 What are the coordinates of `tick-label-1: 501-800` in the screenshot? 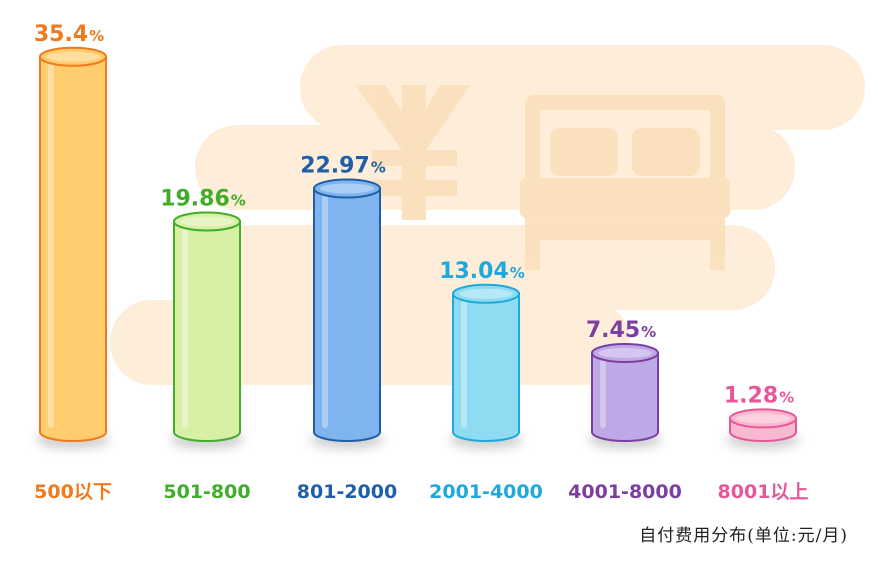 It's located at (206, 492).